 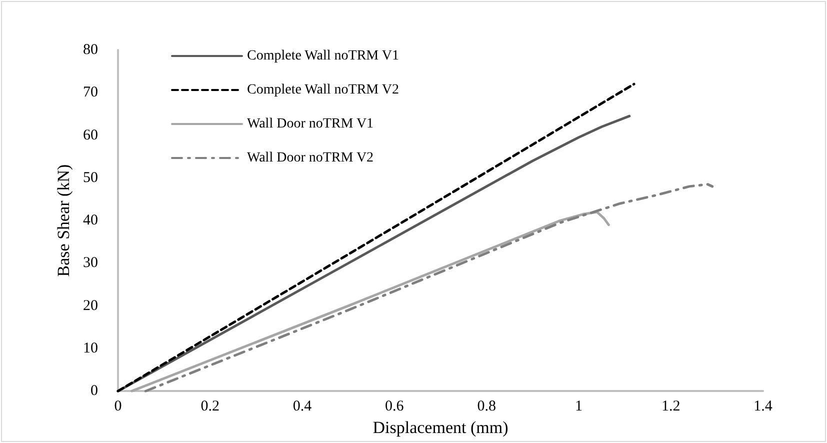 I want to click on legend-label: Complete Wall noTRM V1, so click(x=323, y=56).